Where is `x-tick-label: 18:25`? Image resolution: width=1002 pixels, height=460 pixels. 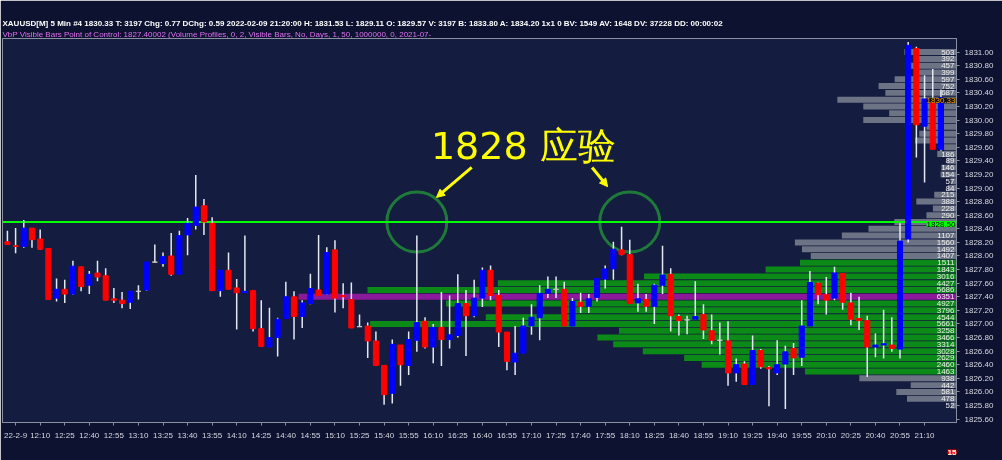 x-tick-label: 18:25 is located at coordinates (654, 435).